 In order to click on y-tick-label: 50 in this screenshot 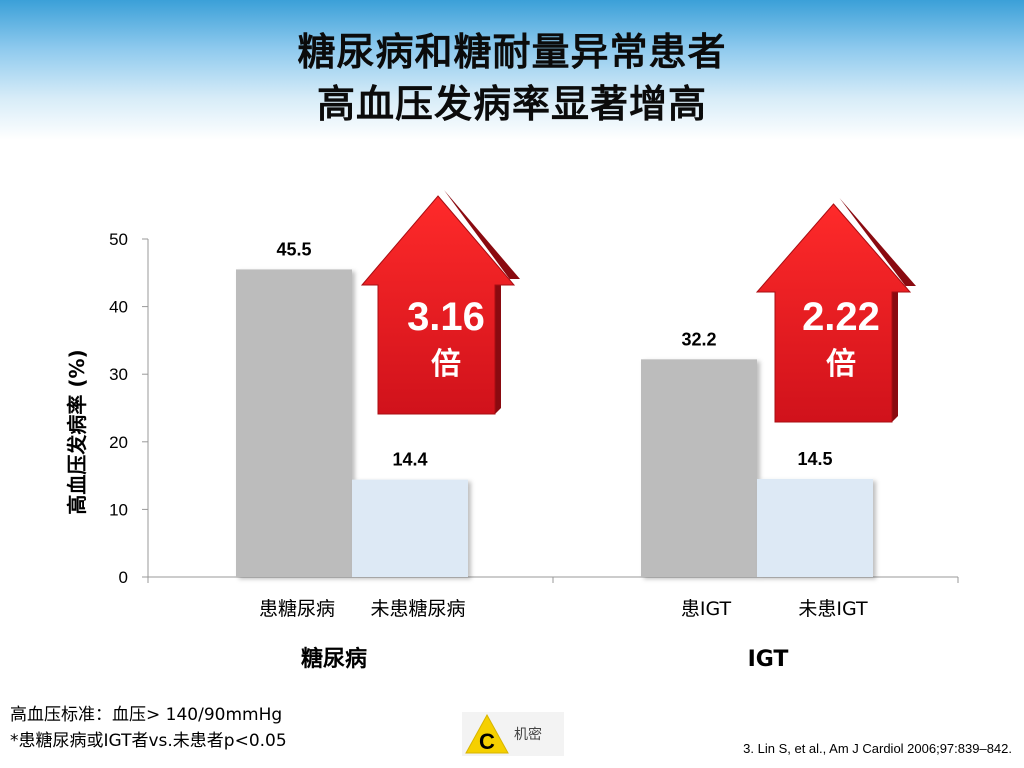, I will do `click(118, 239)`.